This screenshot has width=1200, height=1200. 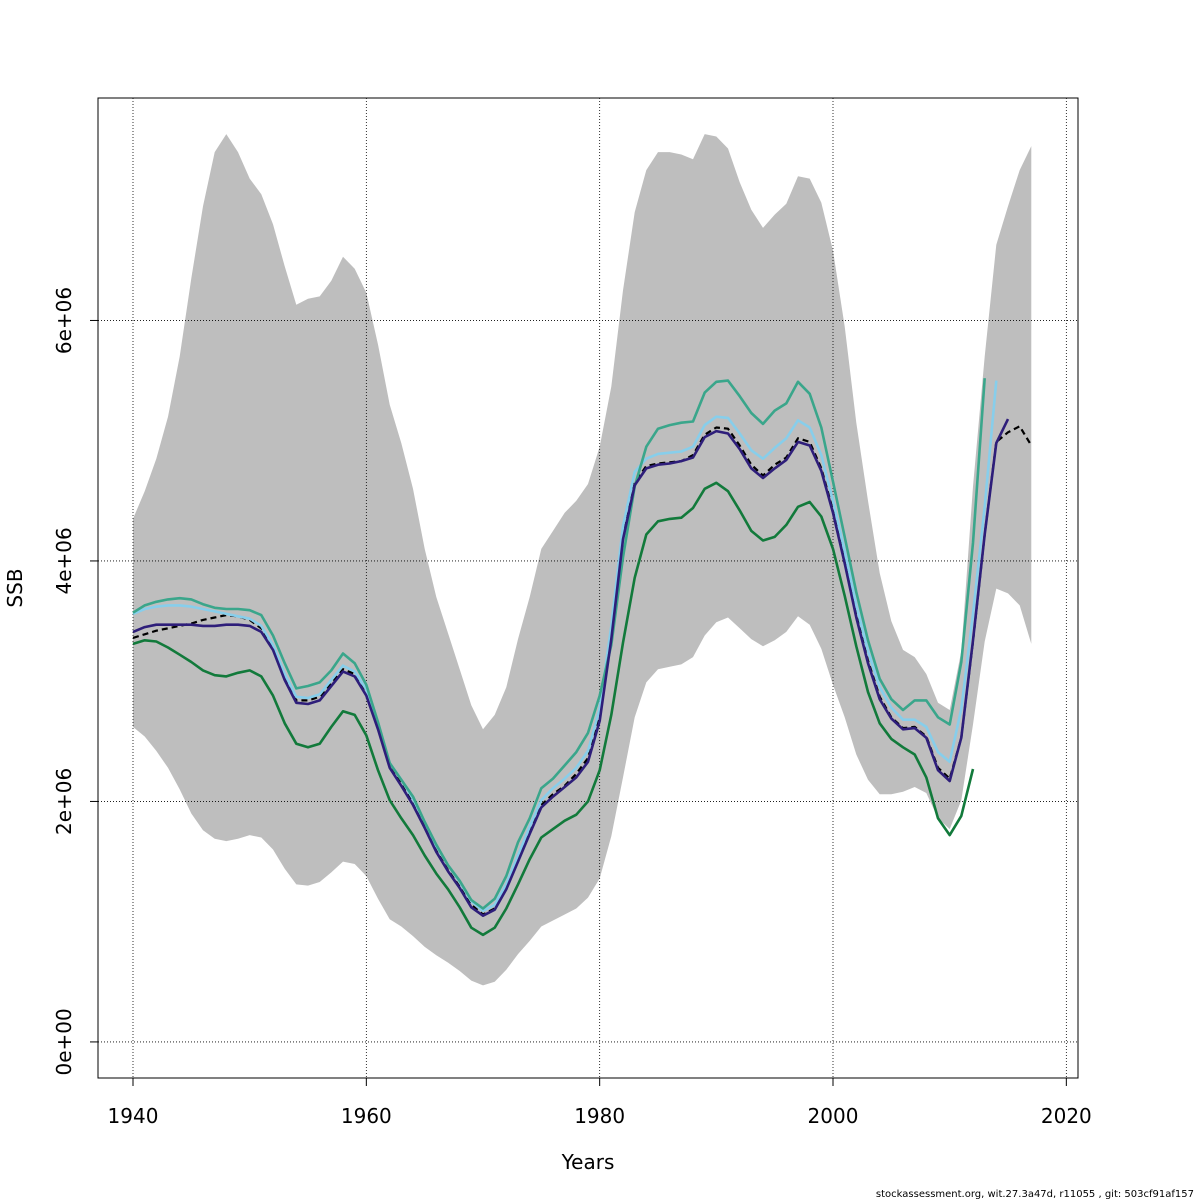 I want to click on x-tick-label: 2020, so click(x=1066, y=1116).